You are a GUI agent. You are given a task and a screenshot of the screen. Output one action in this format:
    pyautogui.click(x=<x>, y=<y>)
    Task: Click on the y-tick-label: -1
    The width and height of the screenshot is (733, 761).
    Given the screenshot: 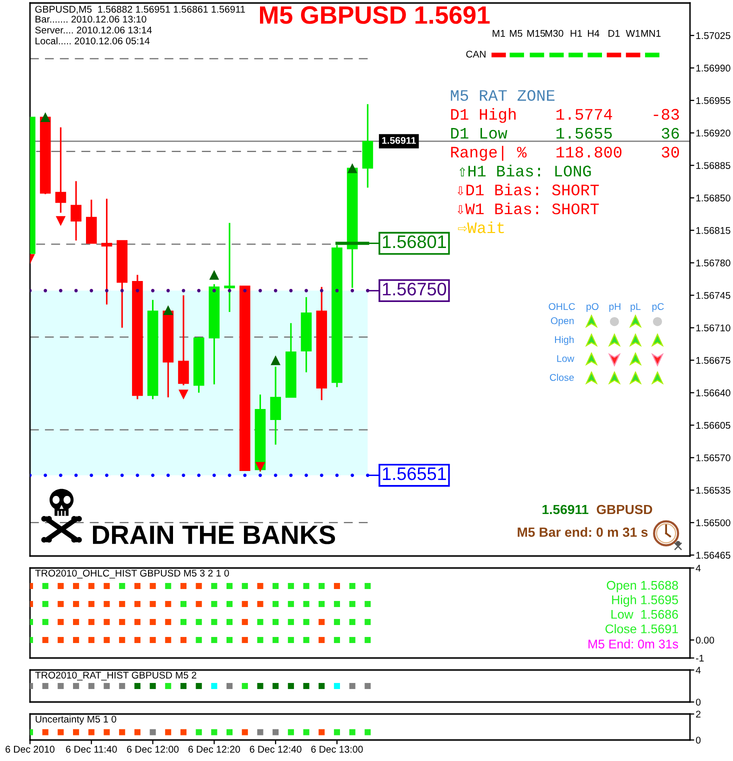 What is the action you would take?
    pyautogui.click(x=700, y=658)
    